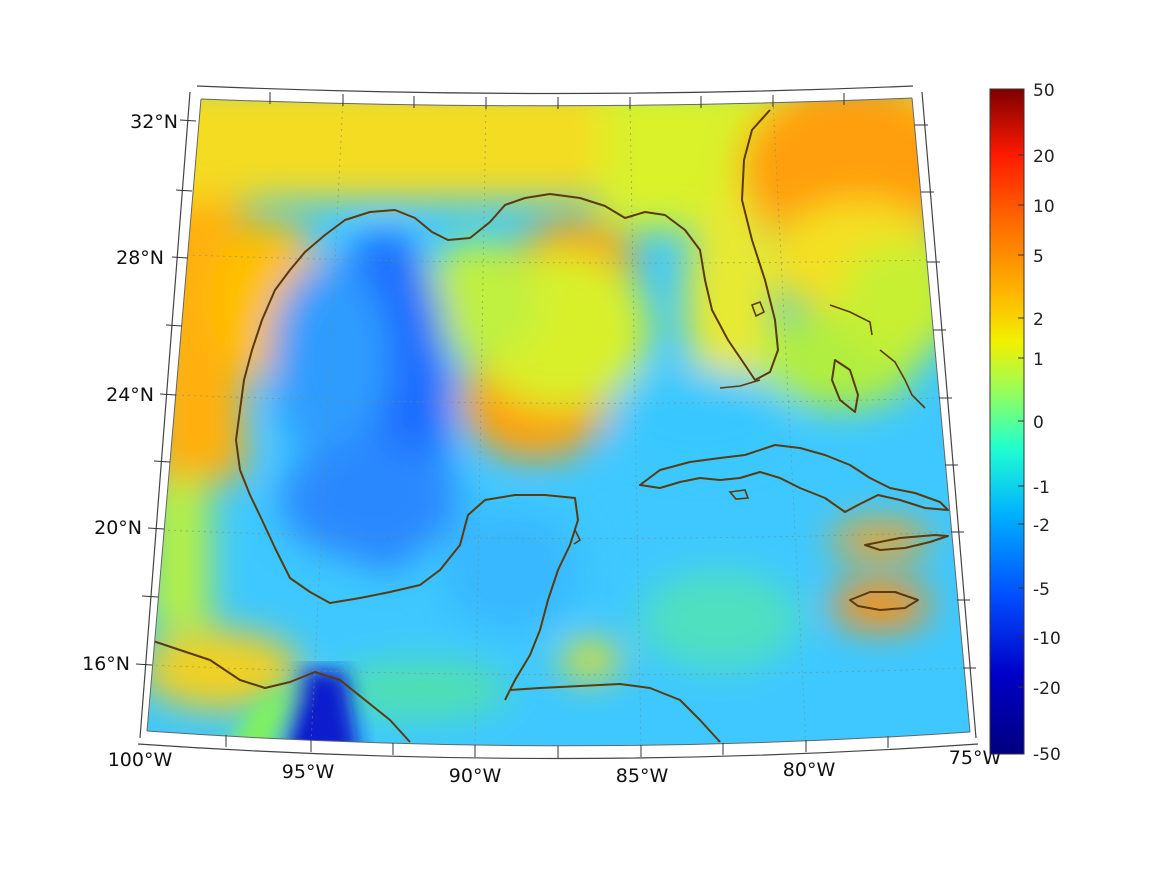  Describe the element at coordinates (118, 528) in the screenshot. I see `lat-label: 20°N` at that location.